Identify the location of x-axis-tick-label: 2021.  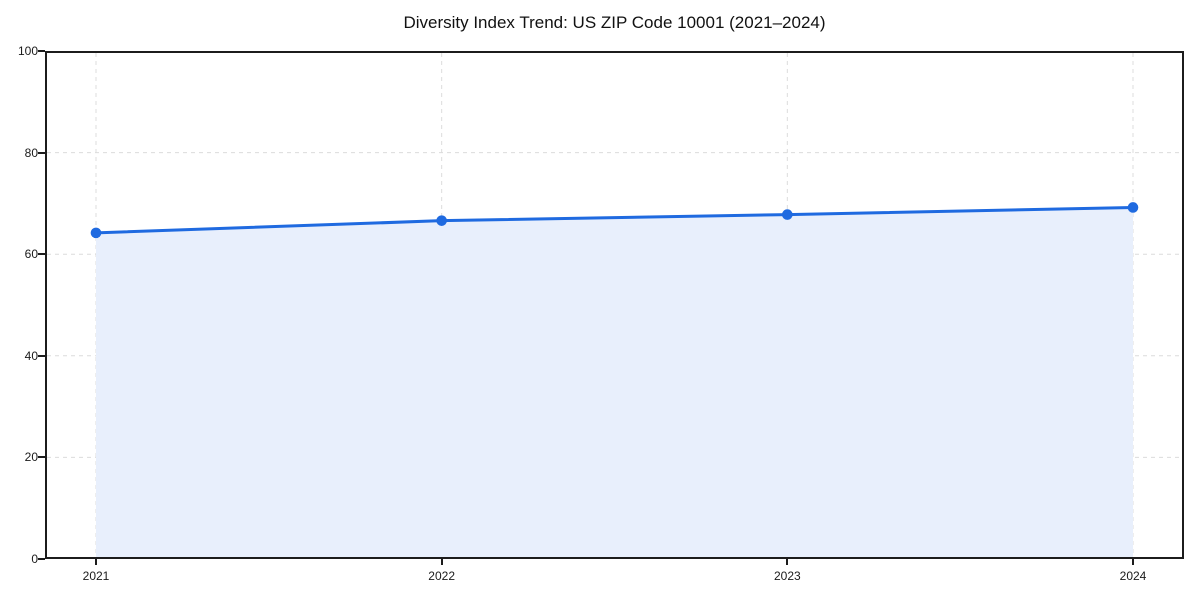
(96, 576).